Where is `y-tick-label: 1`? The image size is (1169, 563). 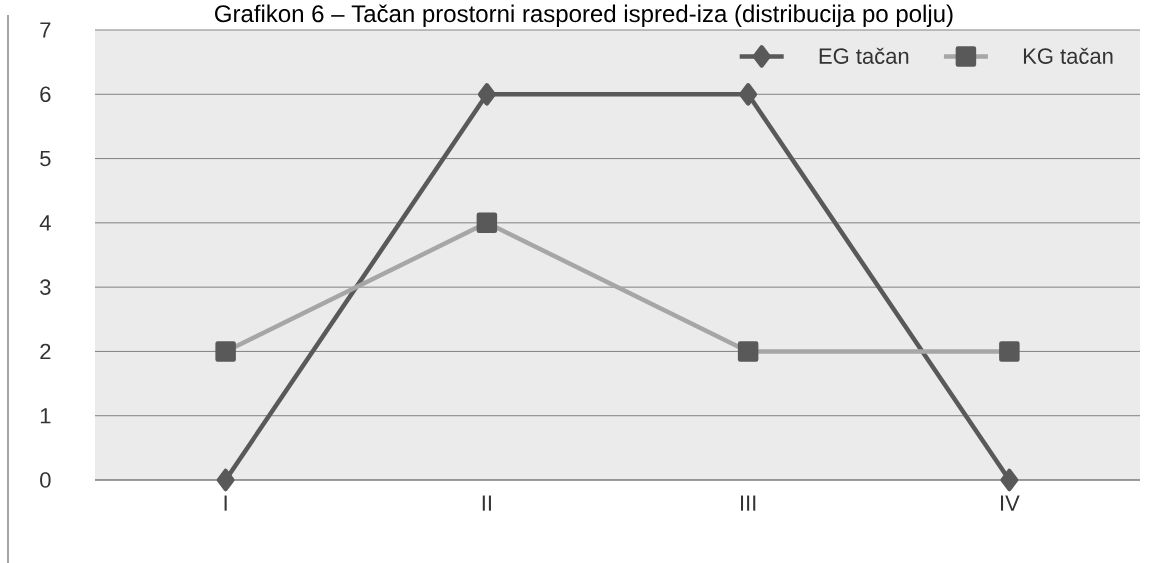
y-tick-label: 1 is located at coordinates (45, 416).